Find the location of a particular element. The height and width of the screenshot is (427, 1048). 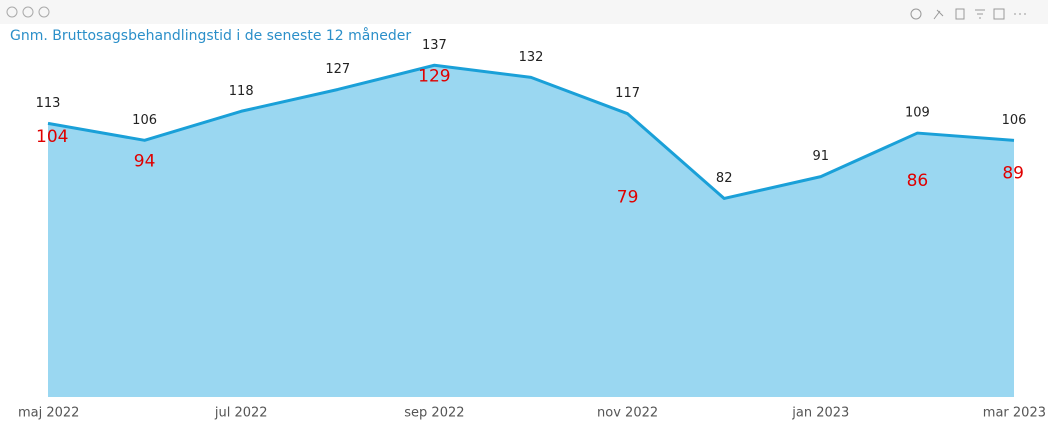

annotation-label: 79 is located at coordinates (628, 198).